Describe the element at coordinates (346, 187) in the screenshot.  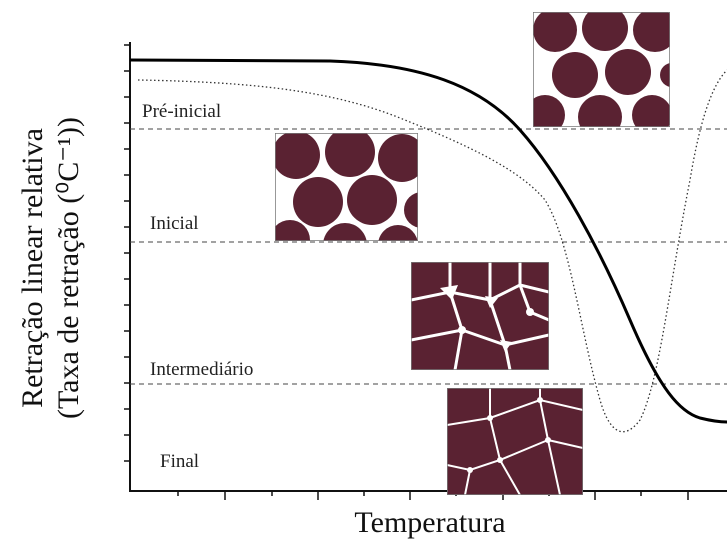
I see `micrograph-initial` at that location.